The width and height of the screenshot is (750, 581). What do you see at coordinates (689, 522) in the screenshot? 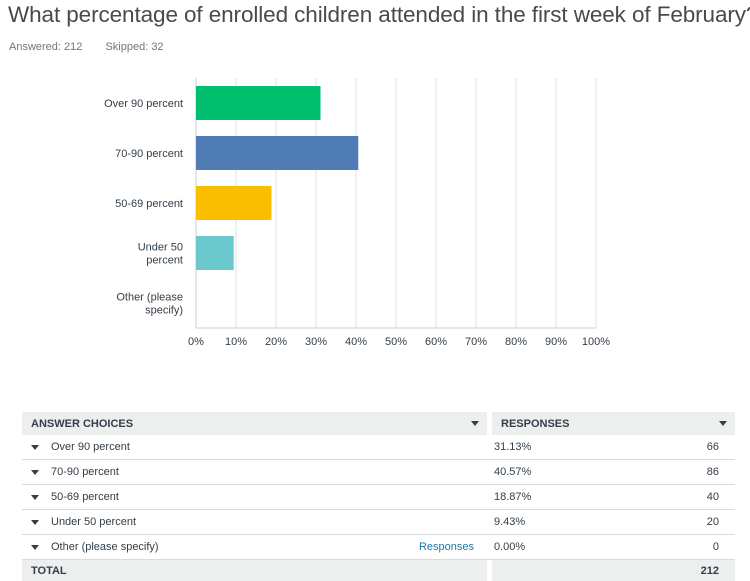
I see `count-cell: 20` at bounding box center [689, 522].